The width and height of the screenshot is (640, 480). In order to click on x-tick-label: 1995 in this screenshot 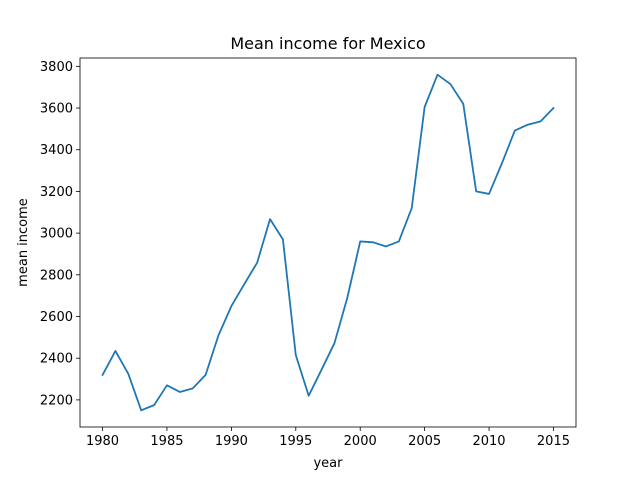, I will do `click(295, 441)`.